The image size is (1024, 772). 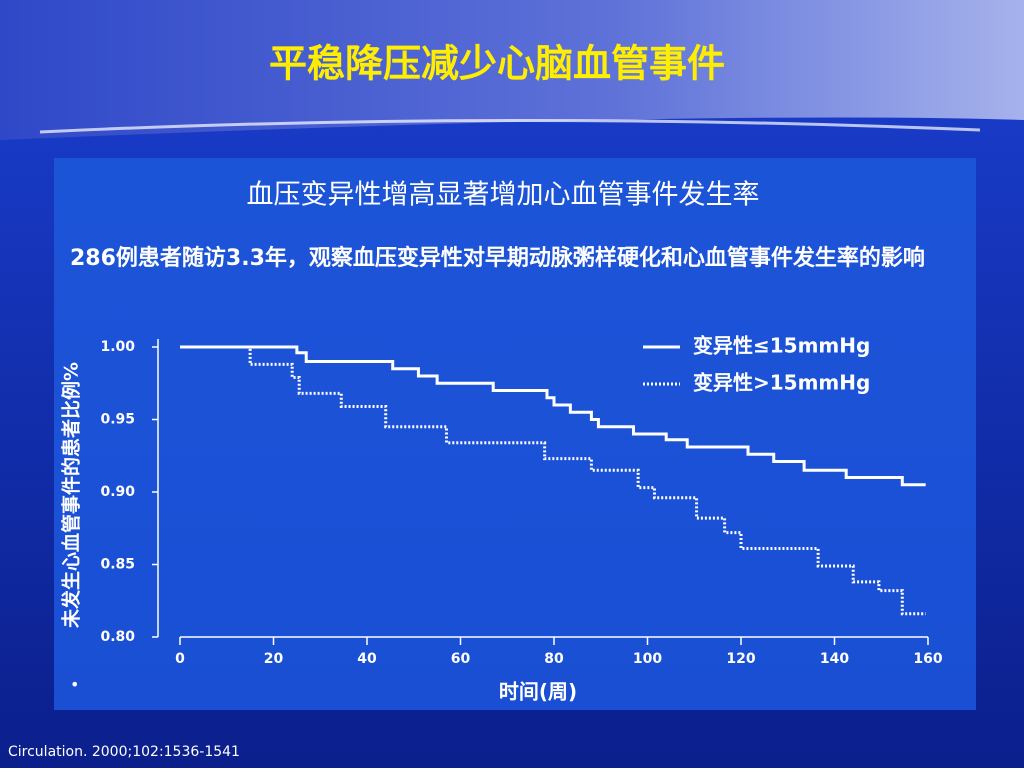 I want to click on legend-label: 变异性>15mmHg, so click(x=781, y=383).